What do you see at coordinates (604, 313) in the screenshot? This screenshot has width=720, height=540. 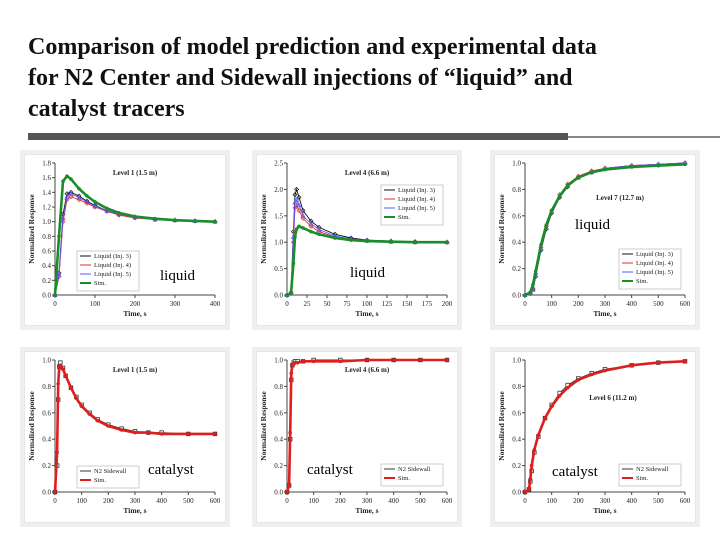 I see `x-axis-label: Time, s` at bounding box center [604, 313].